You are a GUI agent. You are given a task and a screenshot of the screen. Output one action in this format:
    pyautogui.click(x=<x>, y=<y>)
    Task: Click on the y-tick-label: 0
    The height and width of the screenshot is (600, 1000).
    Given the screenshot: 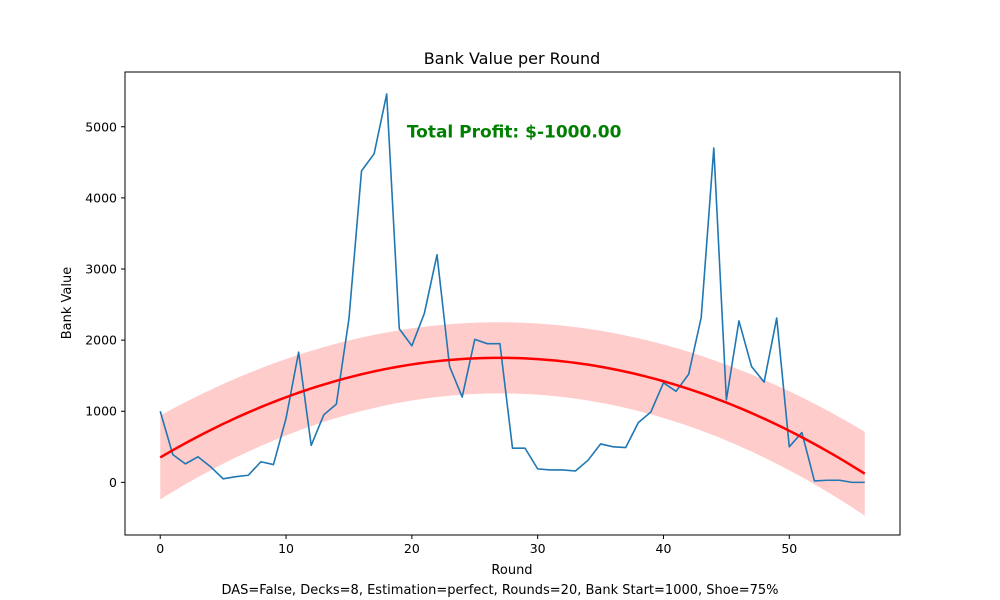 What is the action you would take?
    pyautogui.click(x=113, y=482)
    